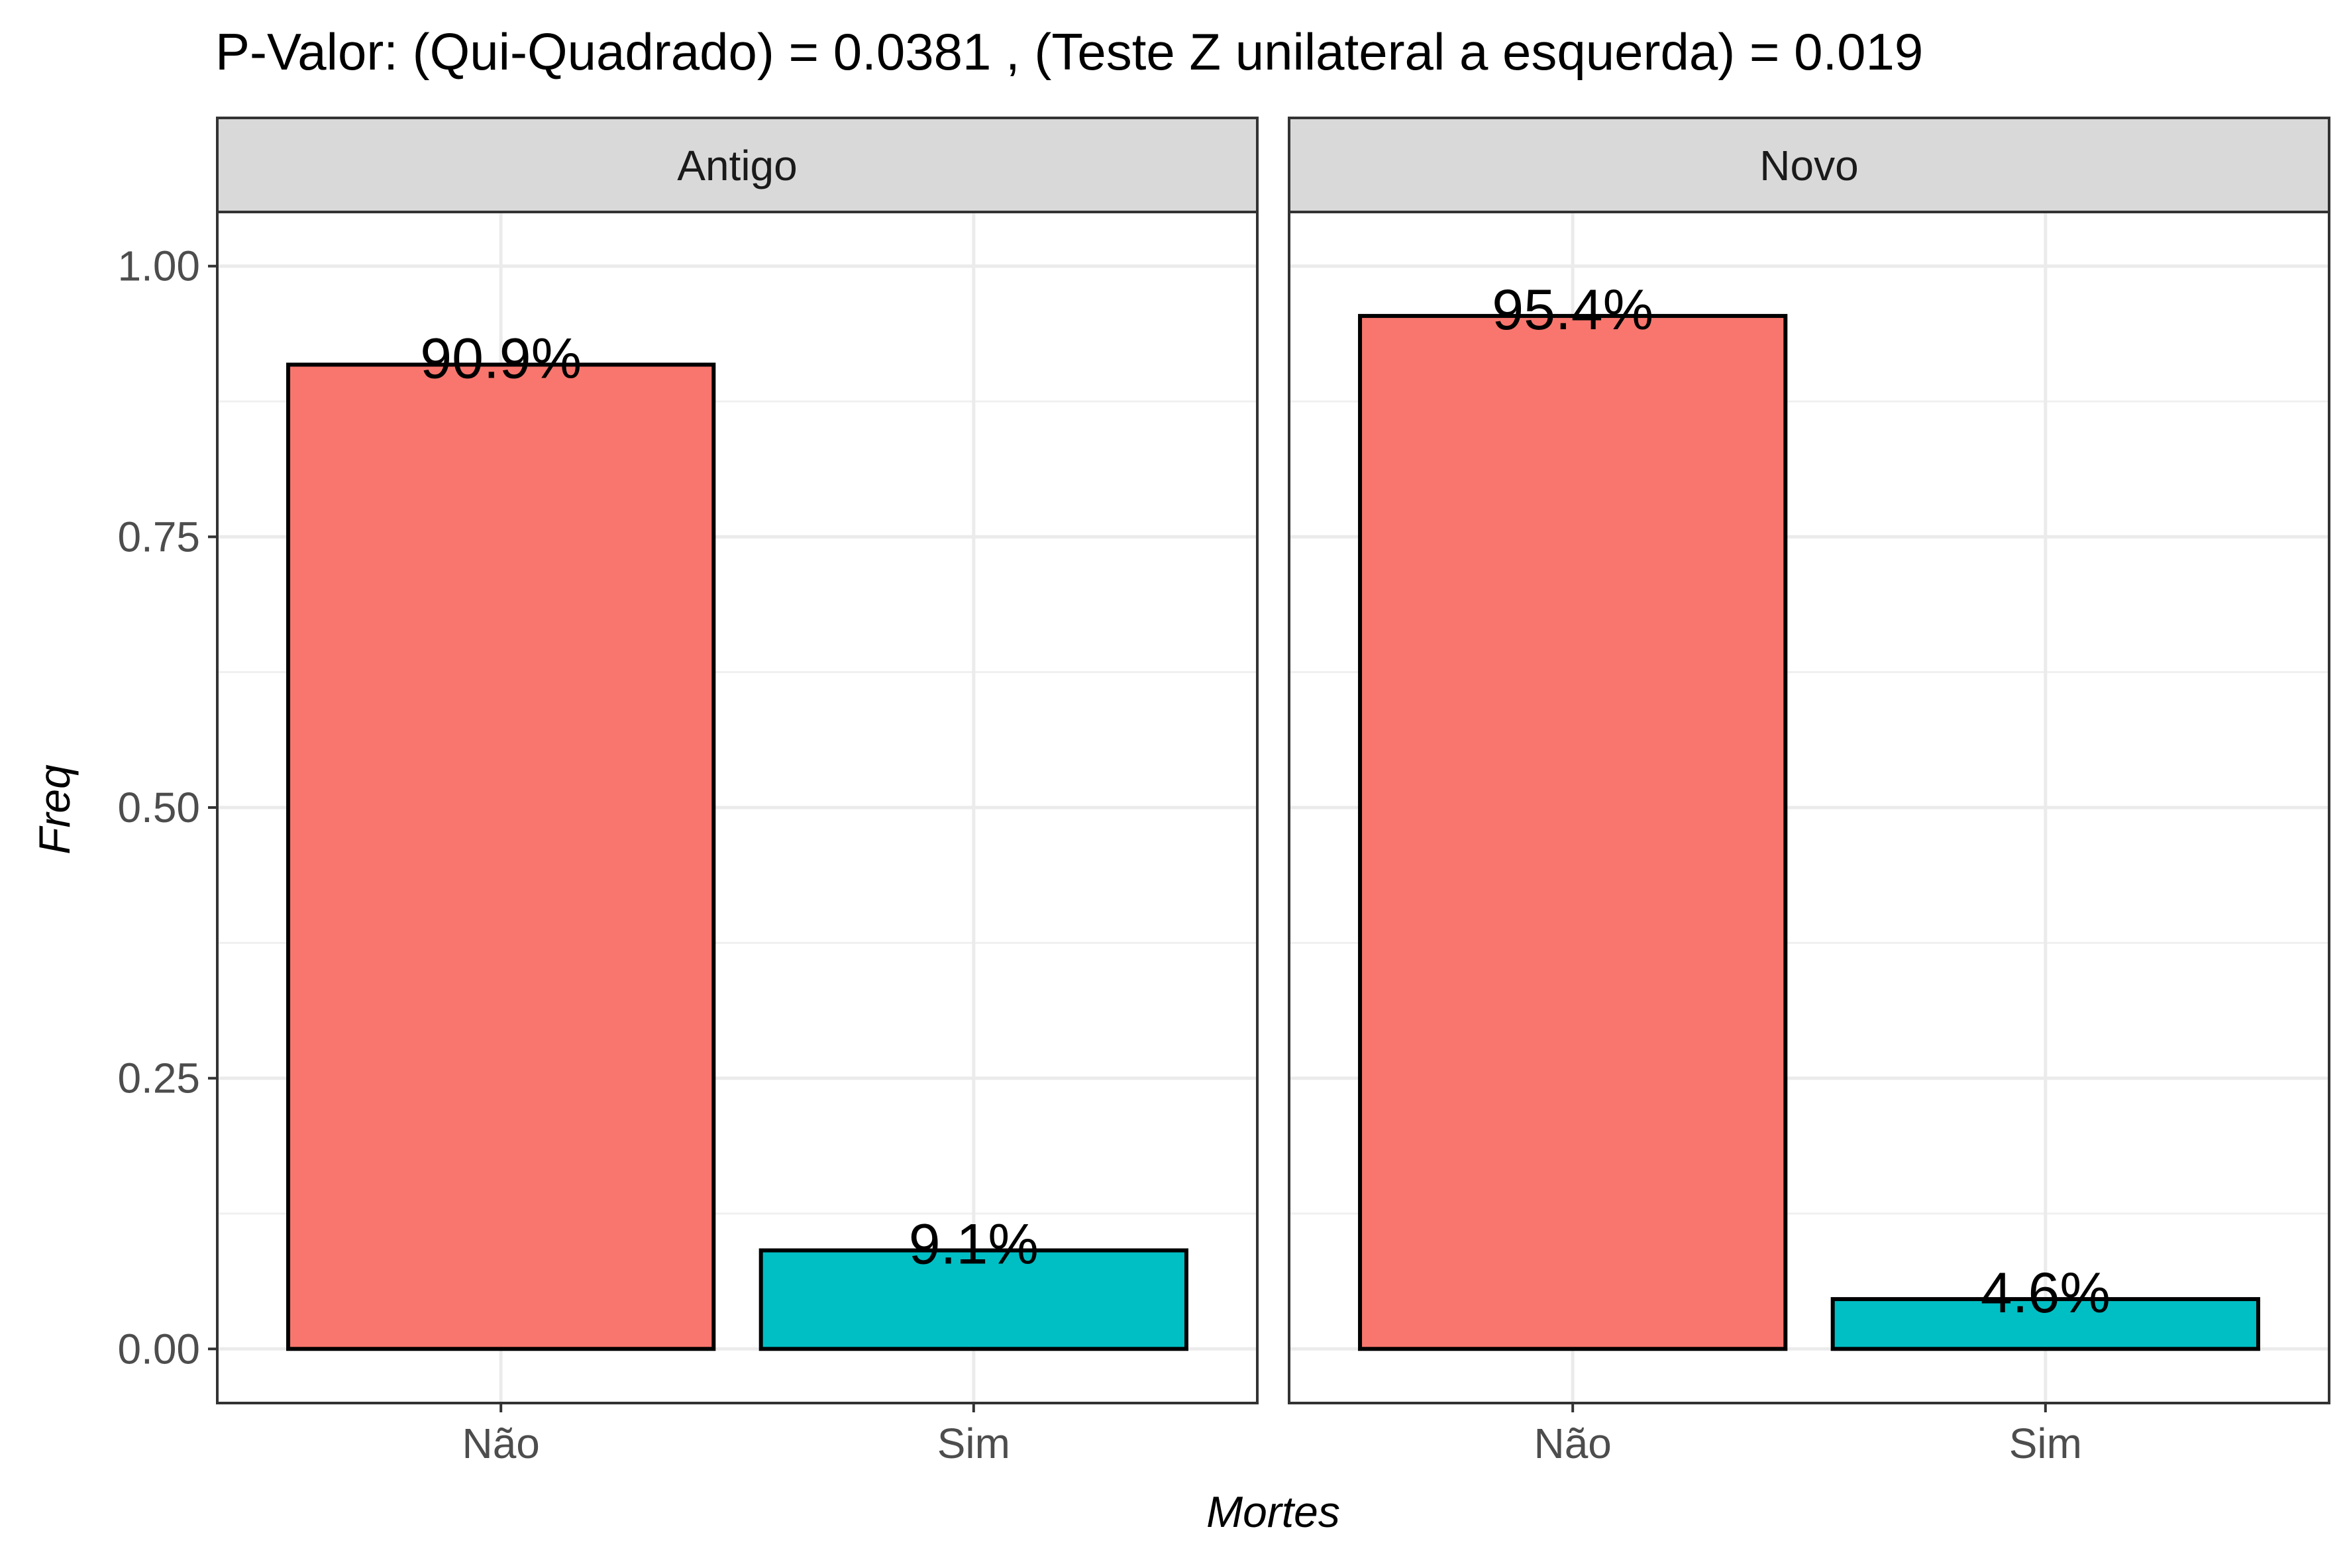 The width and height of the screenshot is (2347, 1568). What do you see at coordinates (501, 856) in the screenshot?
I see `bar-antigo-nao` at bounding box center [501, 856].